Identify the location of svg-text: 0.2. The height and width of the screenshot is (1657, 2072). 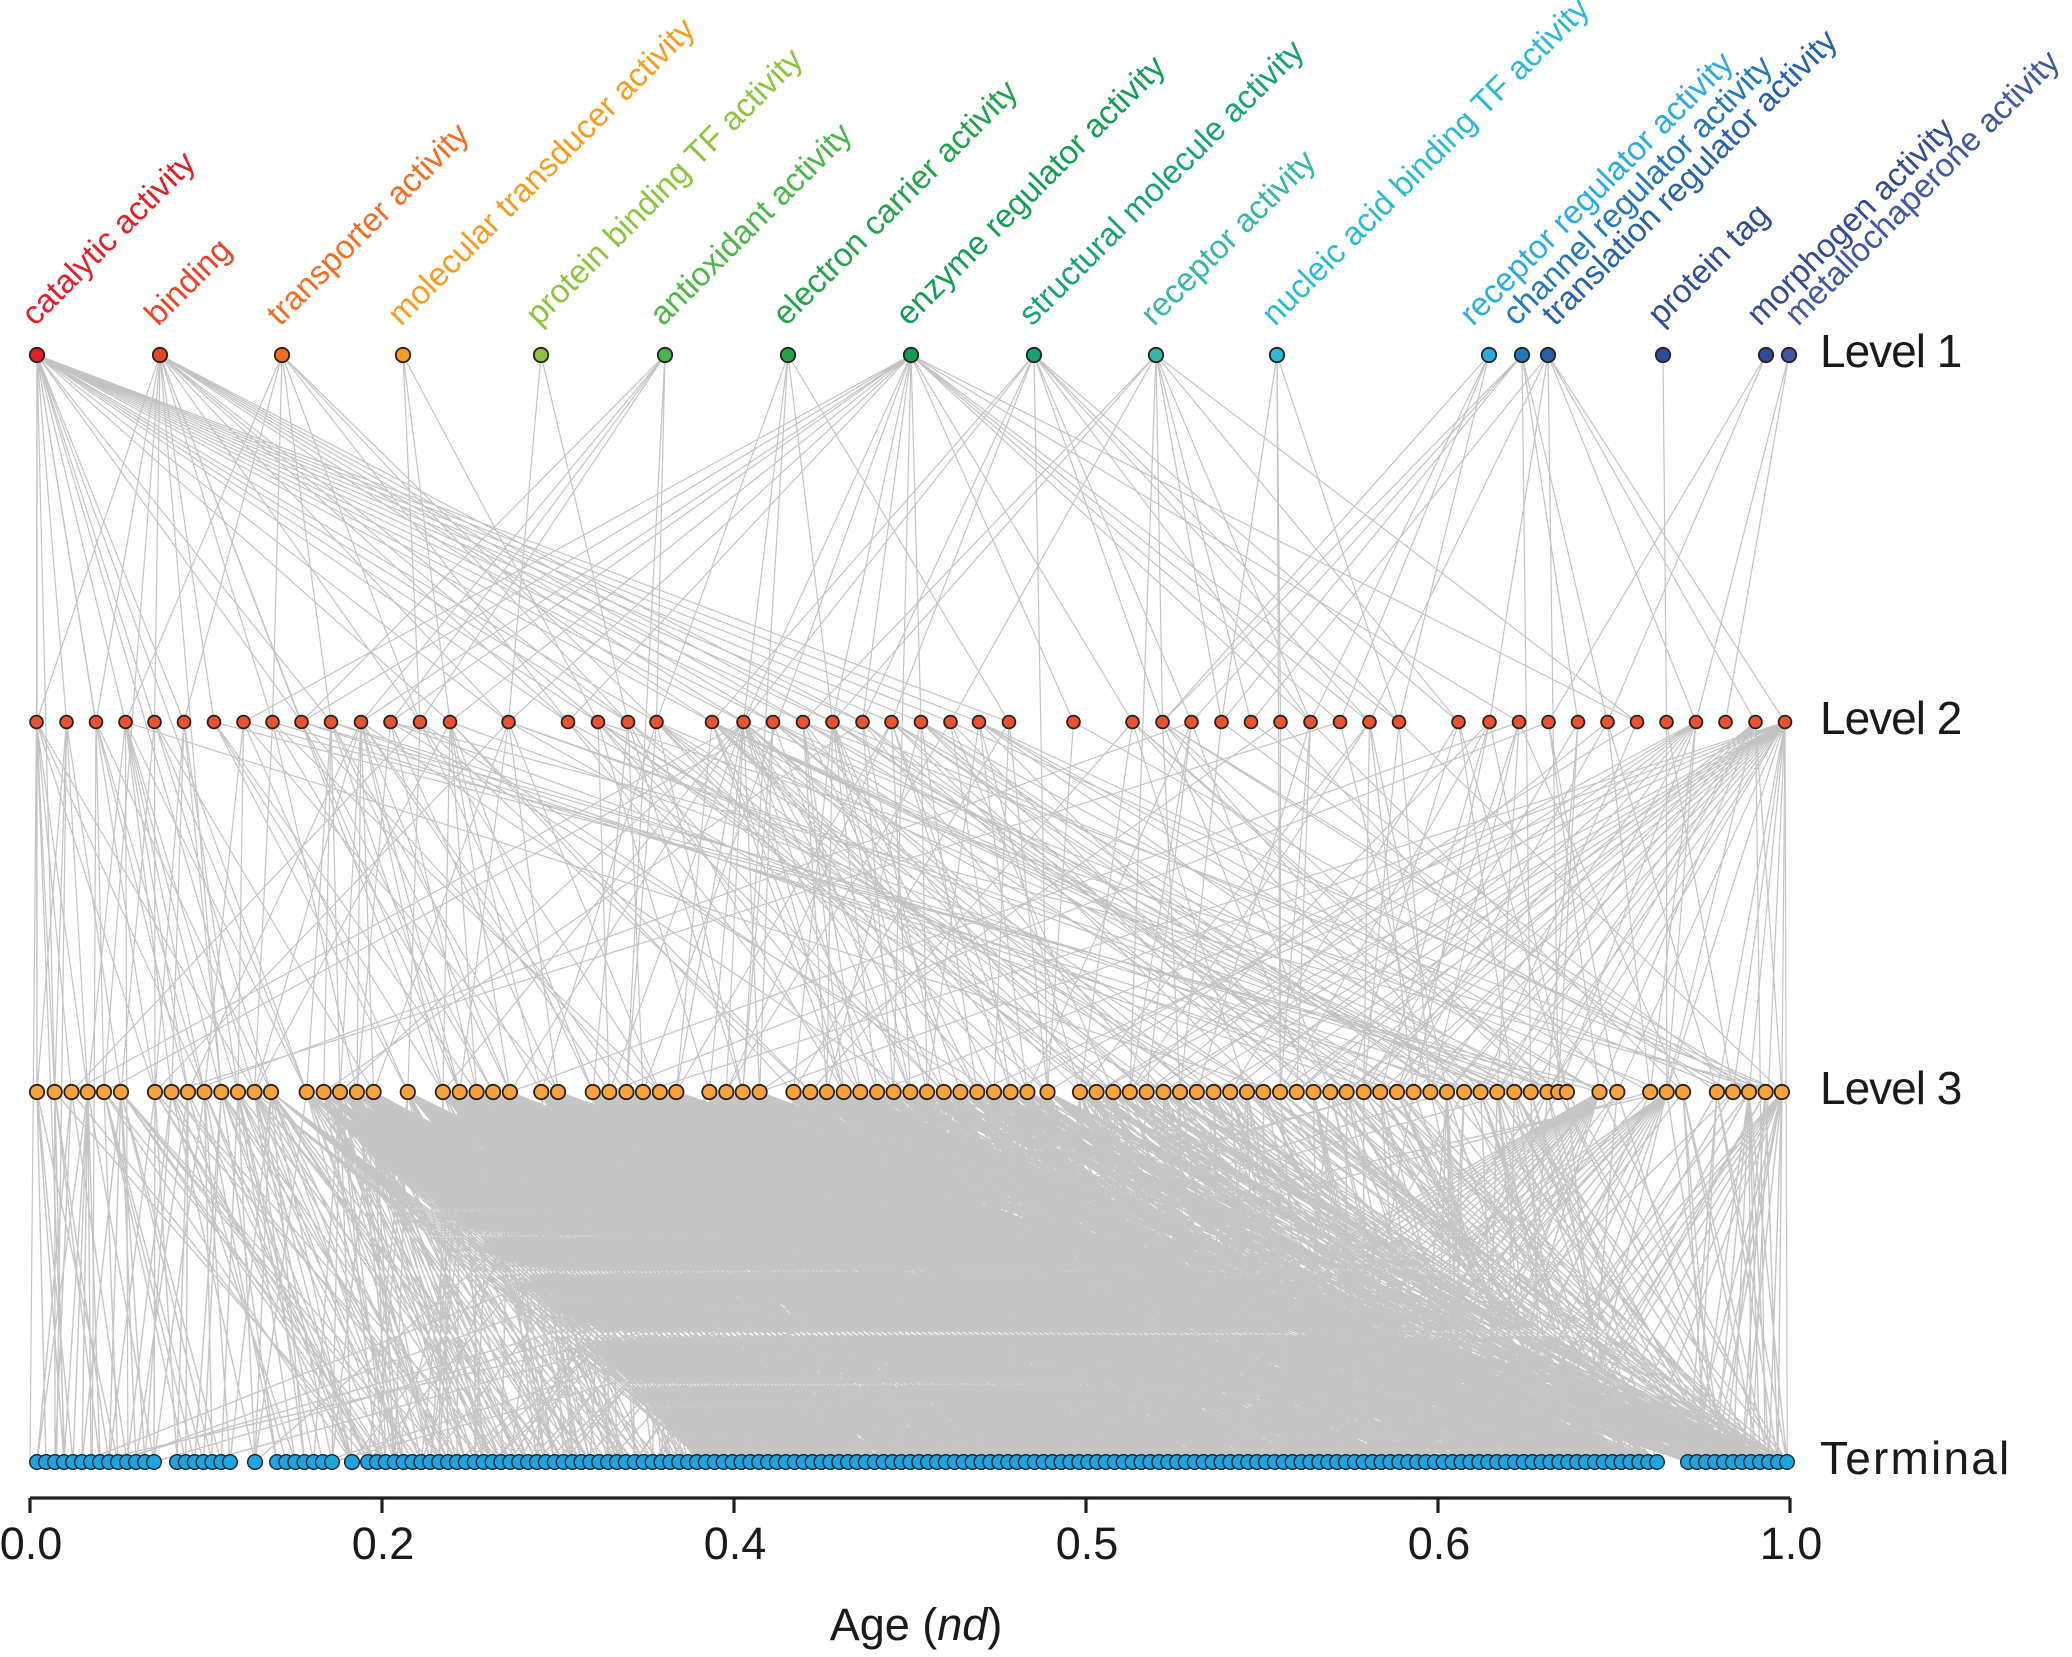
(383, 1543).